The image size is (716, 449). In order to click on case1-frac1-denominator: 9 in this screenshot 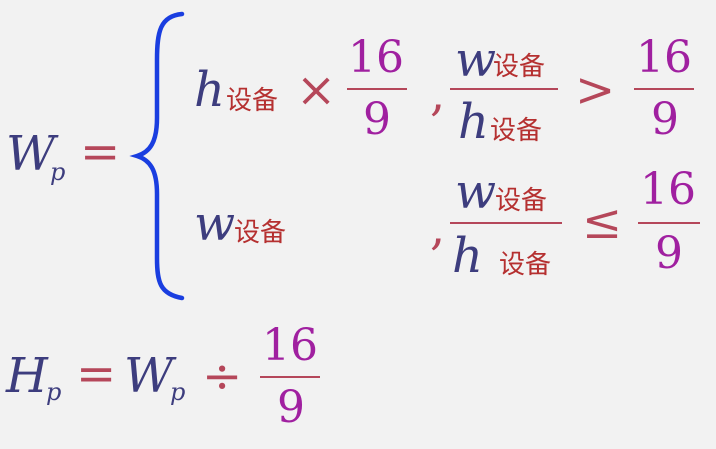, I will do `click(377, 119)`.